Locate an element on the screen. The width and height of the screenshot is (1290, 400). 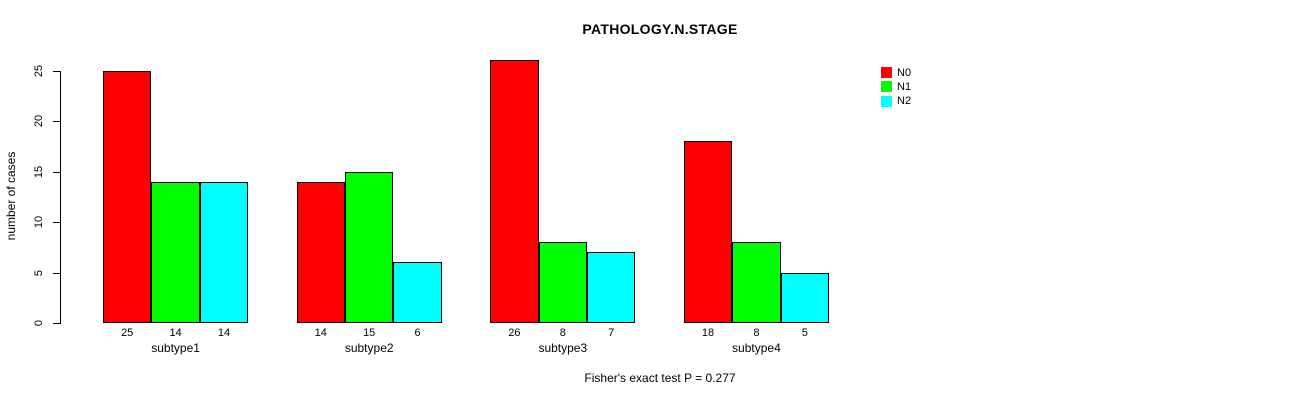
legend-item-n2: N2 is located at coordinates (896, 101).